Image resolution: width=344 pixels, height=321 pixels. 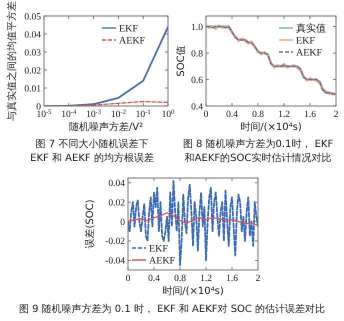 What do you see at coordinates (197, 81) in the screenshot?
I see `y-tick-label: 0.6` at bounding box center [197, 81].